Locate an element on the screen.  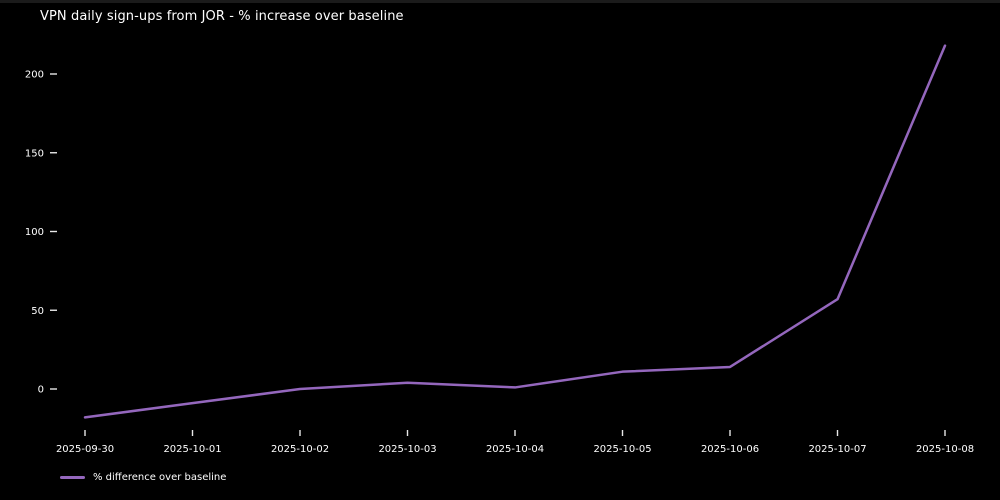
x-tick-label: 2025-10-03 is located at coordinates (407, 449).